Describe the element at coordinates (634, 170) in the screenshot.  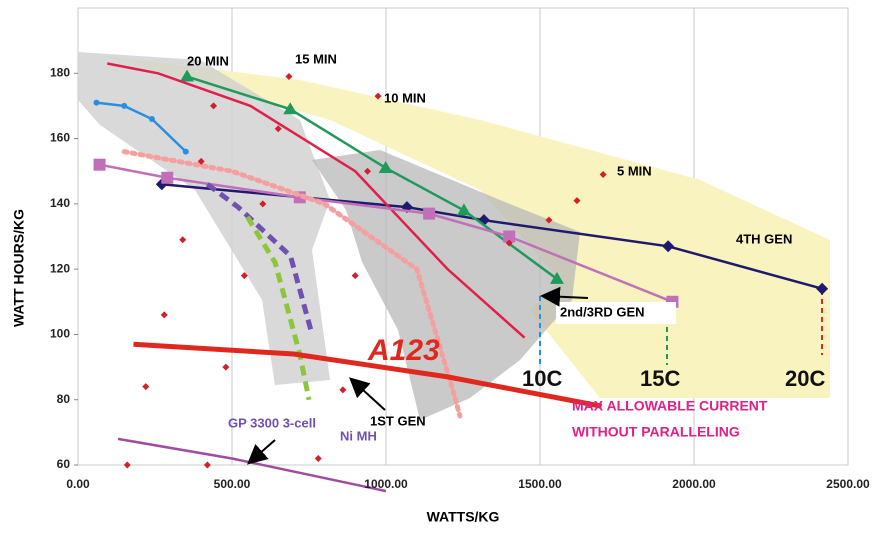
I see `series-label: 5 MIN` at that location.